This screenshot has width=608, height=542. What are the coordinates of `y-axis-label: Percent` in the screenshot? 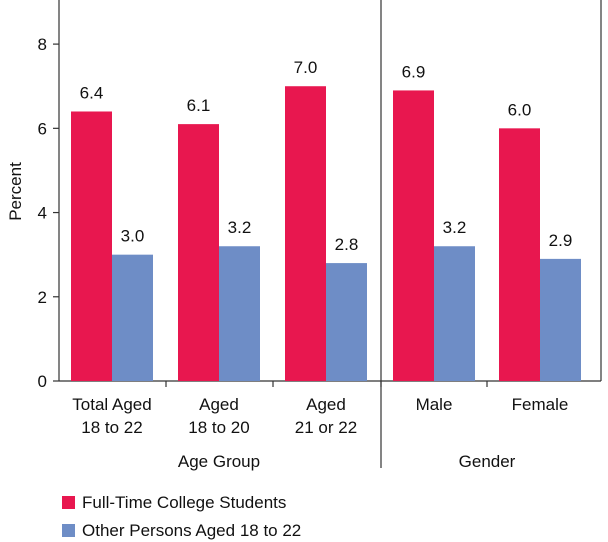 It's located at (15, 191).